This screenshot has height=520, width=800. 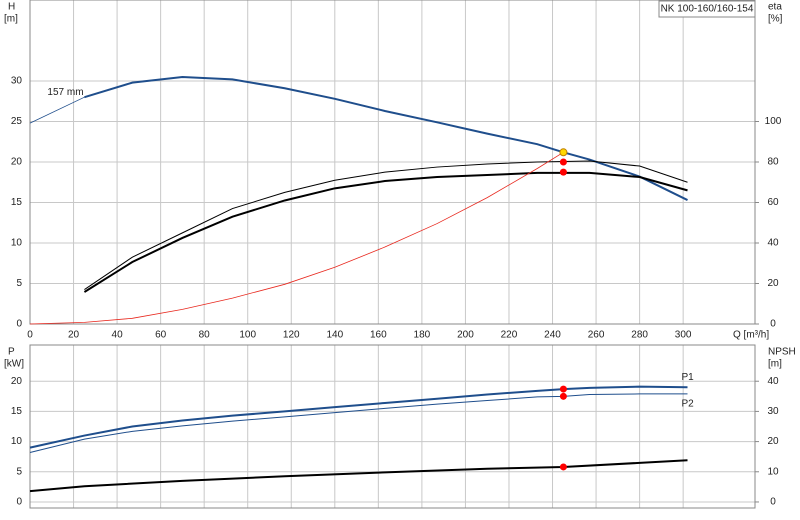 I want to click on series-label: P1, so click(x=688, y=377).